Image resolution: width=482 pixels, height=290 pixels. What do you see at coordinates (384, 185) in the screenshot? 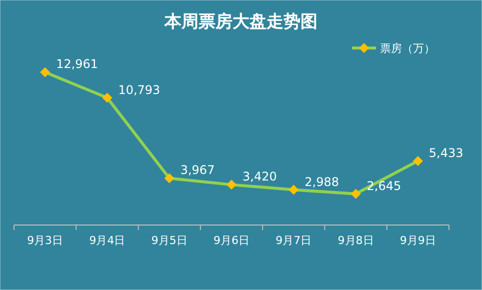
I see `data-label: 2,645` at bounding box center [384, 185].